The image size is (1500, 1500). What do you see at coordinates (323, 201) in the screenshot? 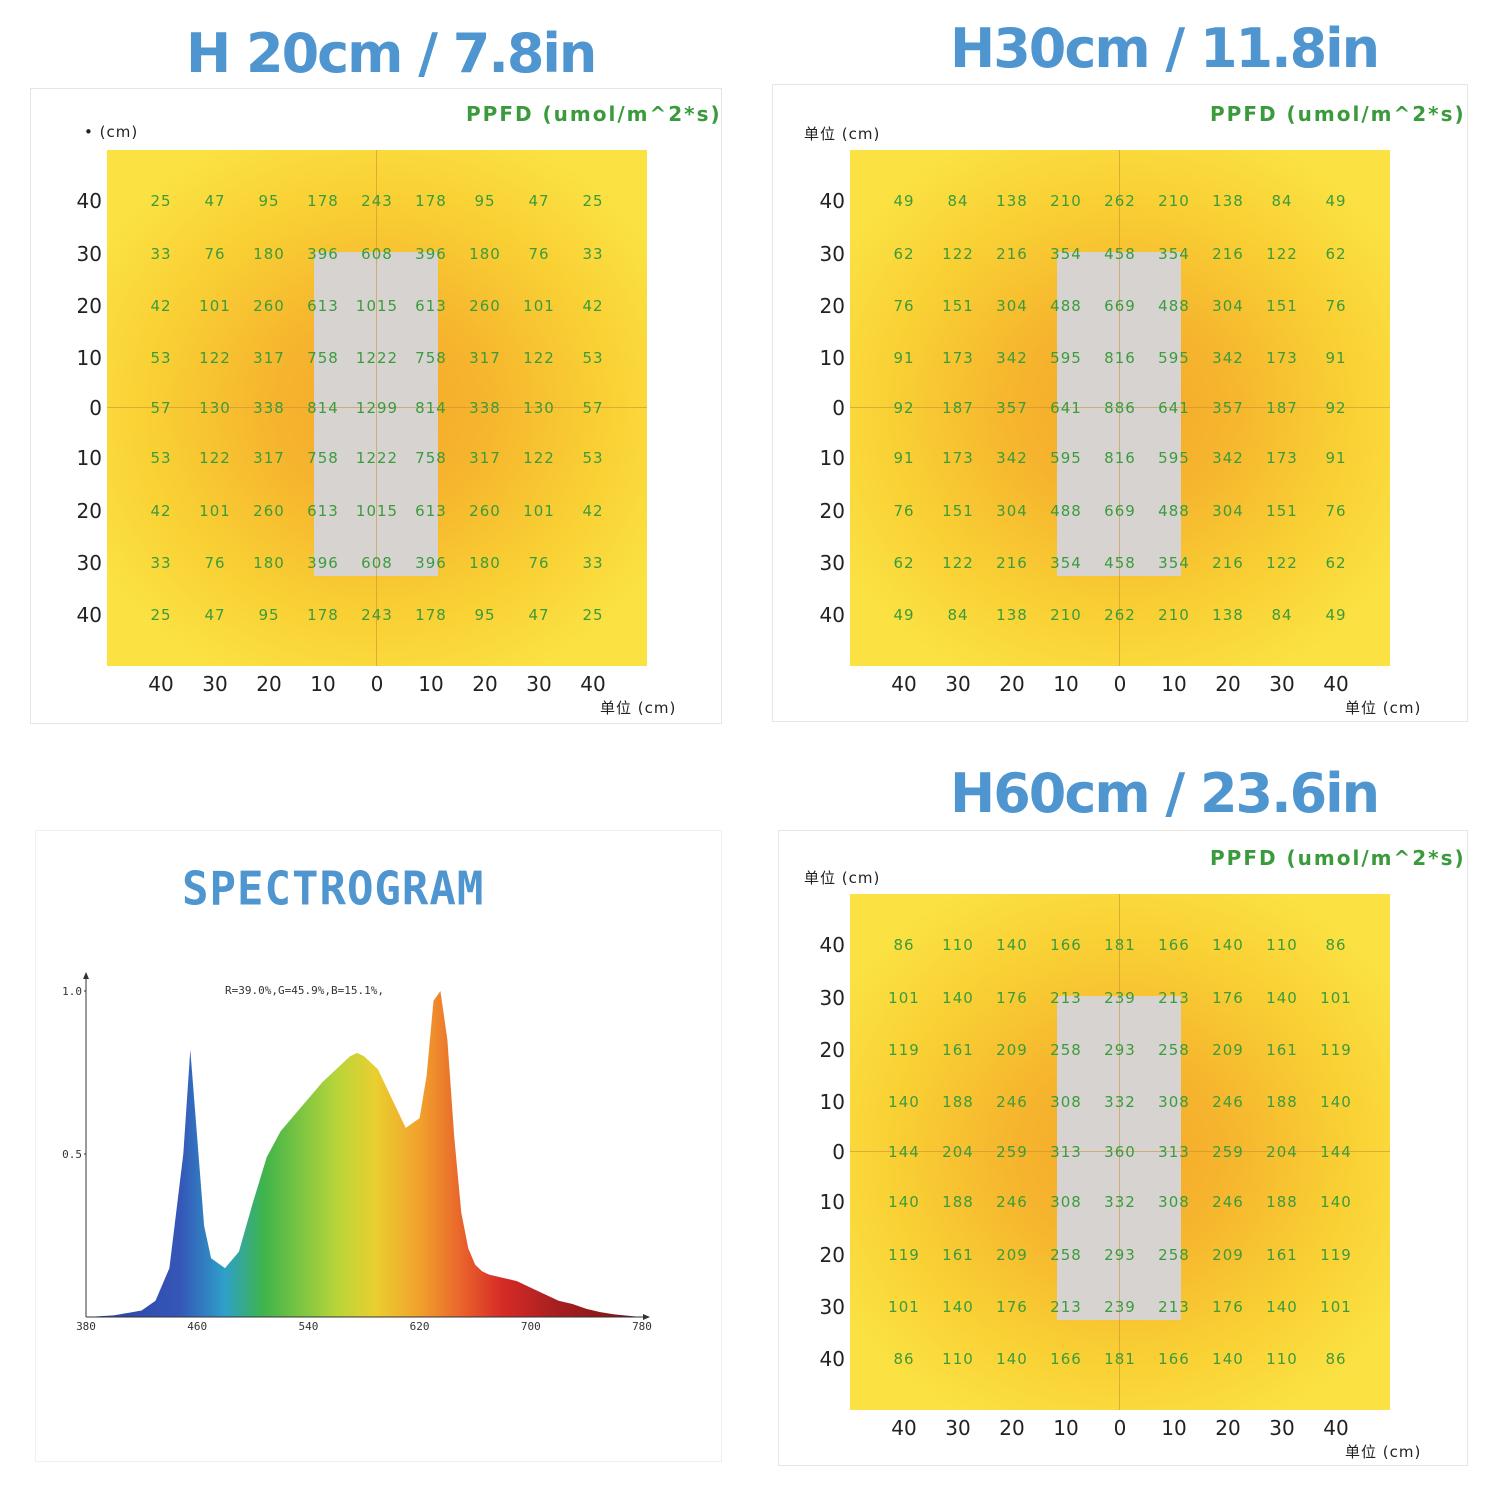
I see `heatmap-cell: 178` at bounding box center [323, 201].